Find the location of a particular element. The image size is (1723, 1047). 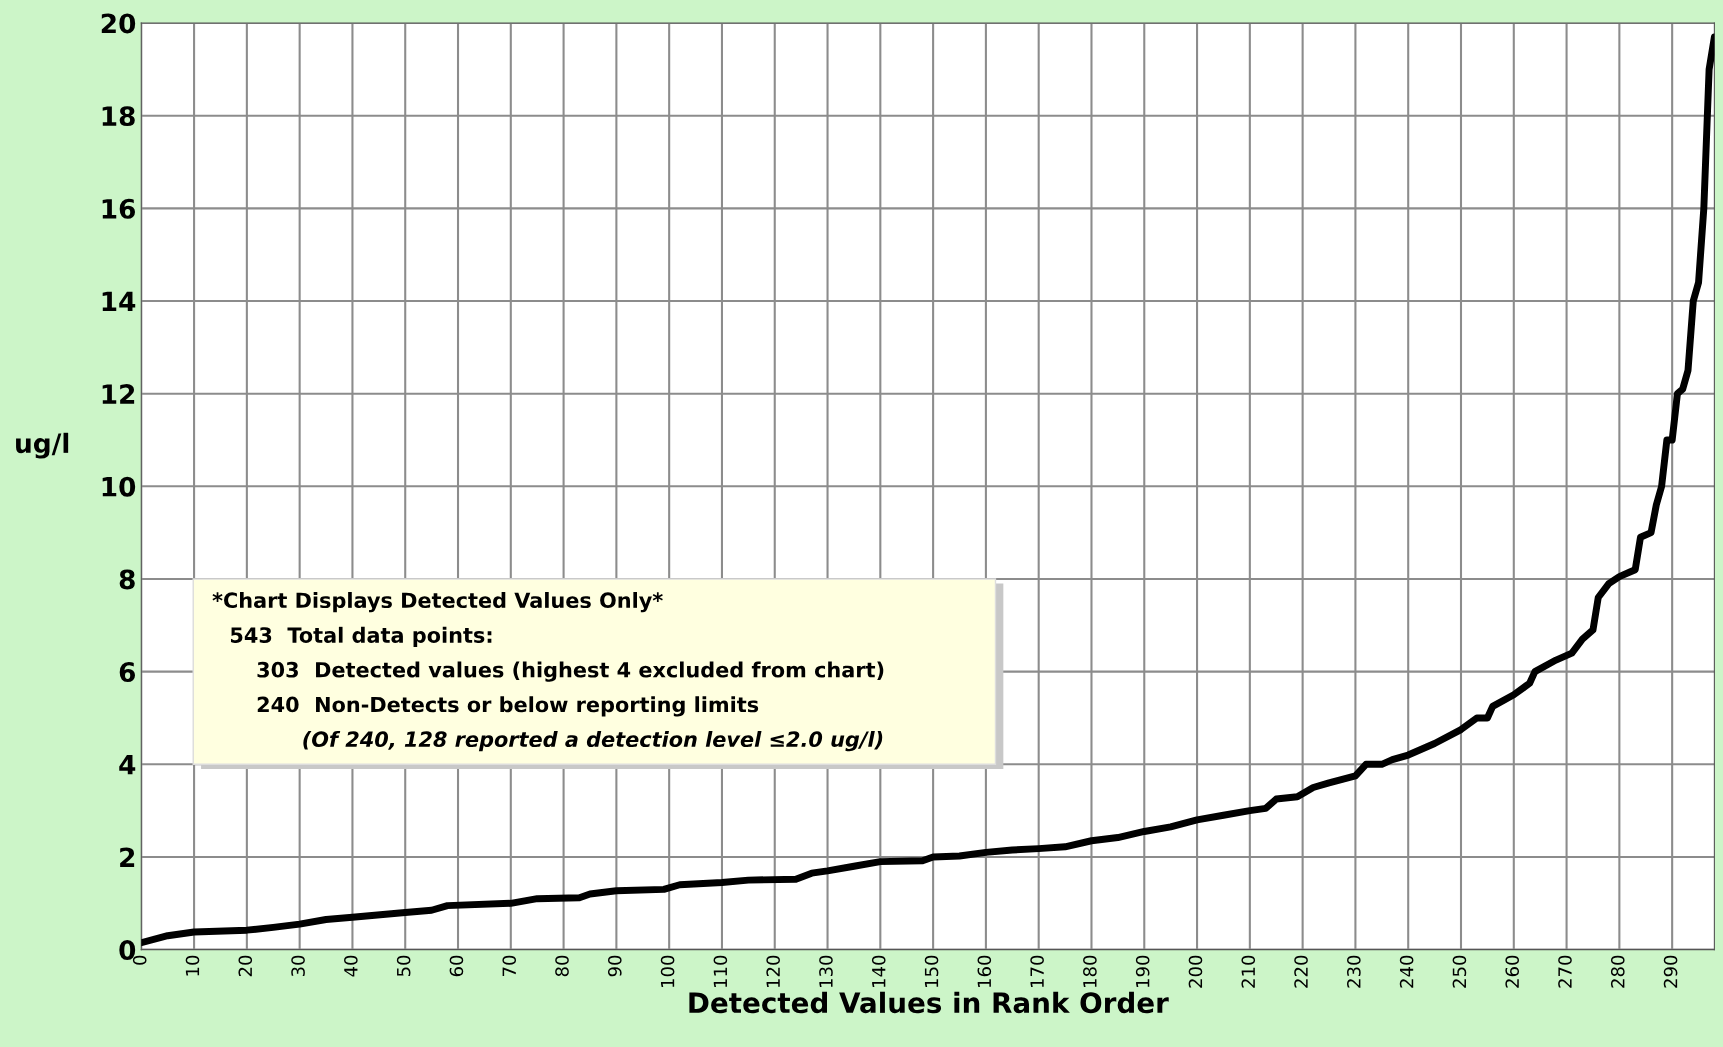

x-tick-label: 170 is located at coordinates (1037, 971).